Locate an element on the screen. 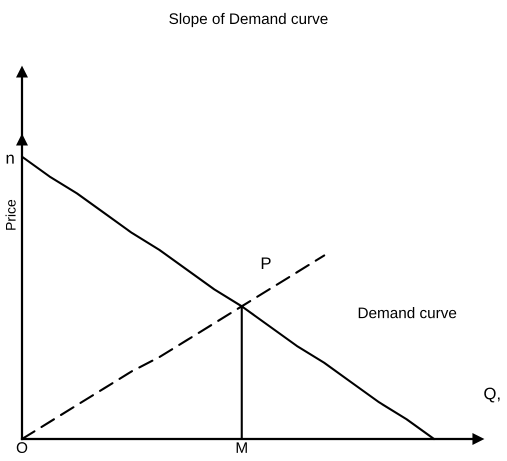  x-axis-title: Q, is located at coordinates (492, 395).